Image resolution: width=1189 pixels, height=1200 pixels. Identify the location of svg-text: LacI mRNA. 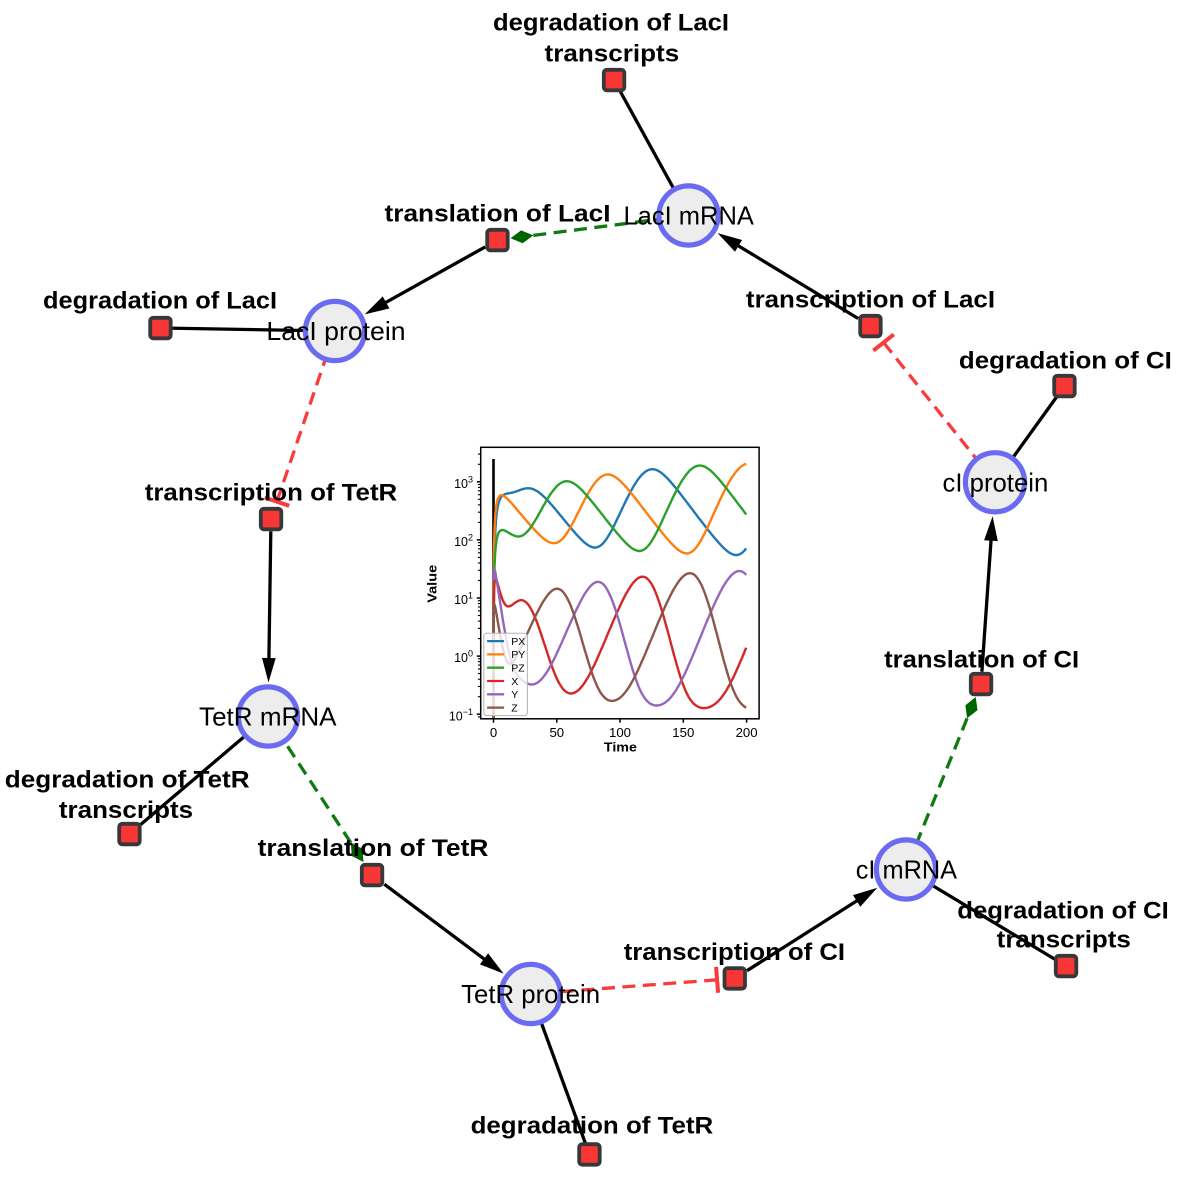
(689, 216).